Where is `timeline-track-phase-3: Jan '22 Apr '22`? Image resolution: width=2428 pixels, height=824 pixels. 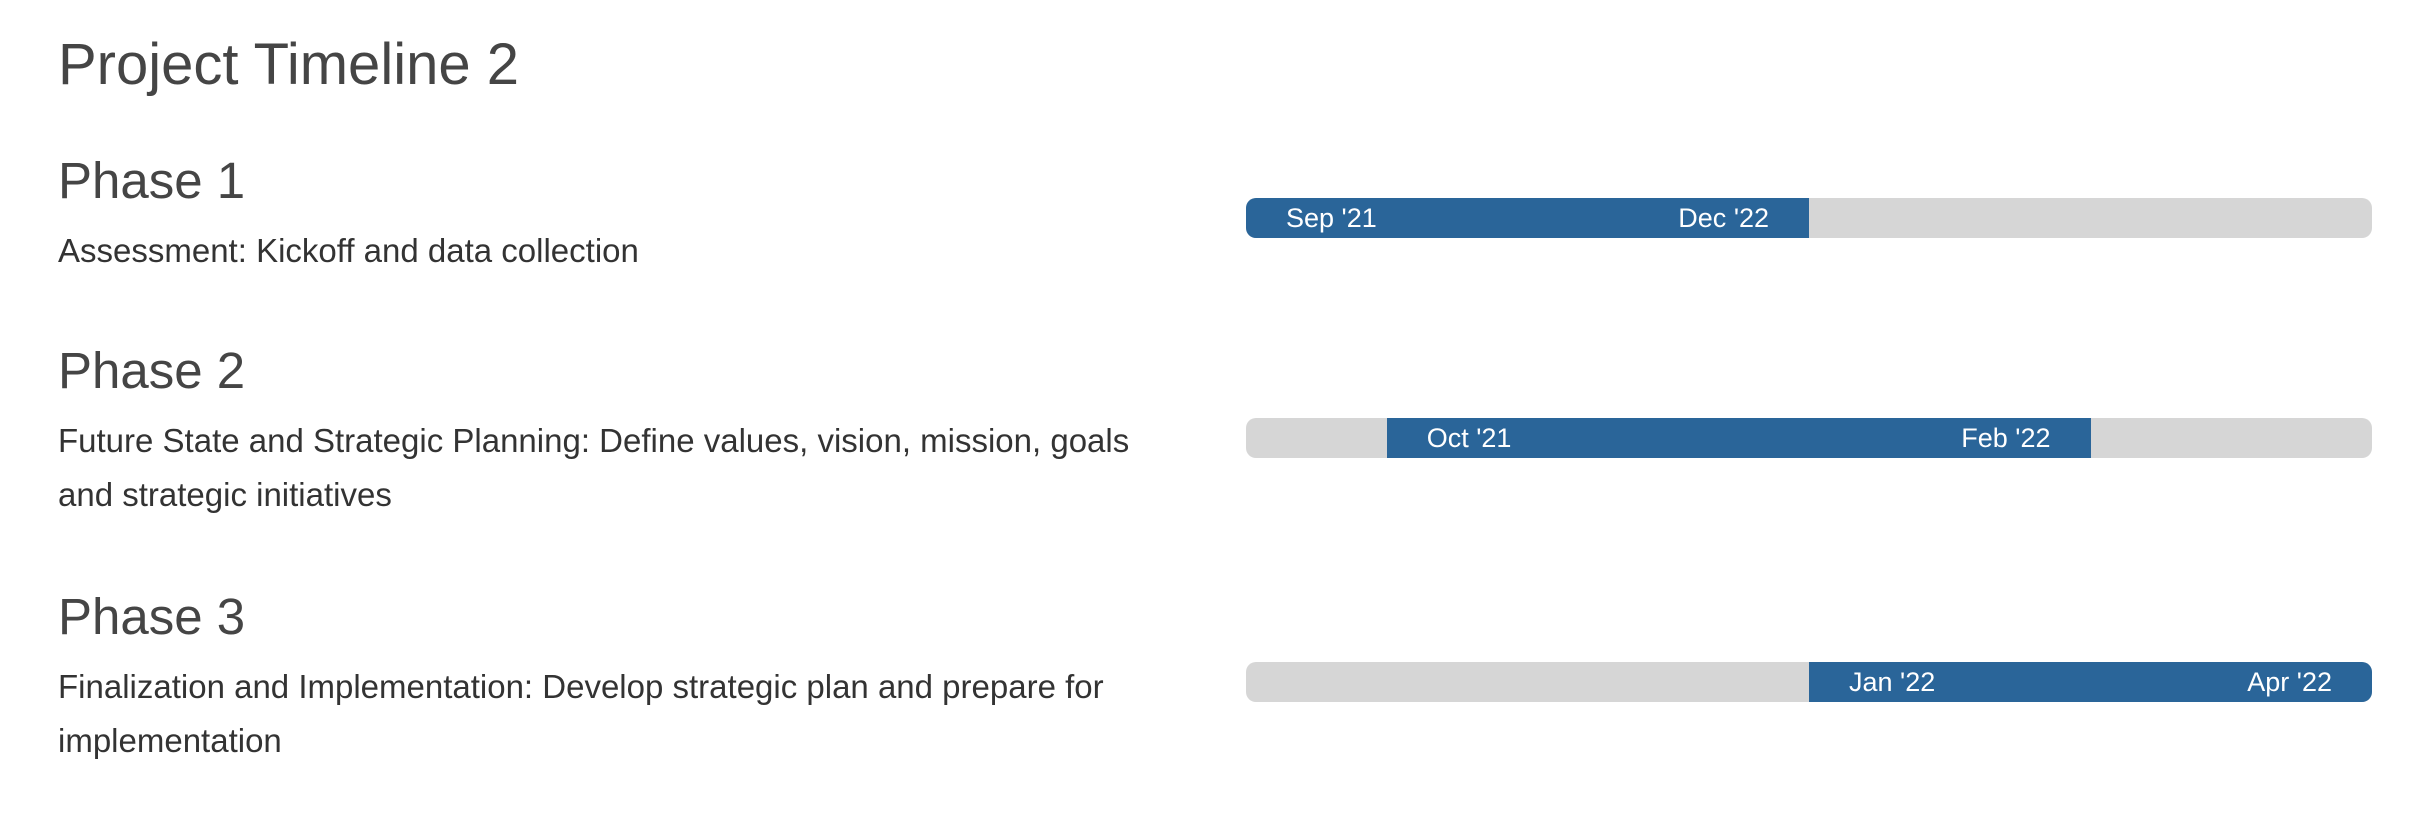 timeline-track-phase-3: Jan '22 Apr '22 is located at coordinates (1809, 682).